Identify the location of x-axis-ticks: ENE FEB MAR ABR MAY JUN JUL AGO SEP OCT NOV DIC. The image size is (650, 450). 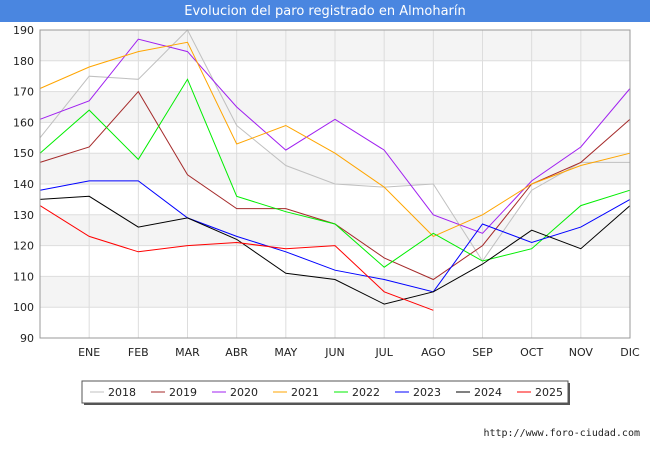
(359, 352).